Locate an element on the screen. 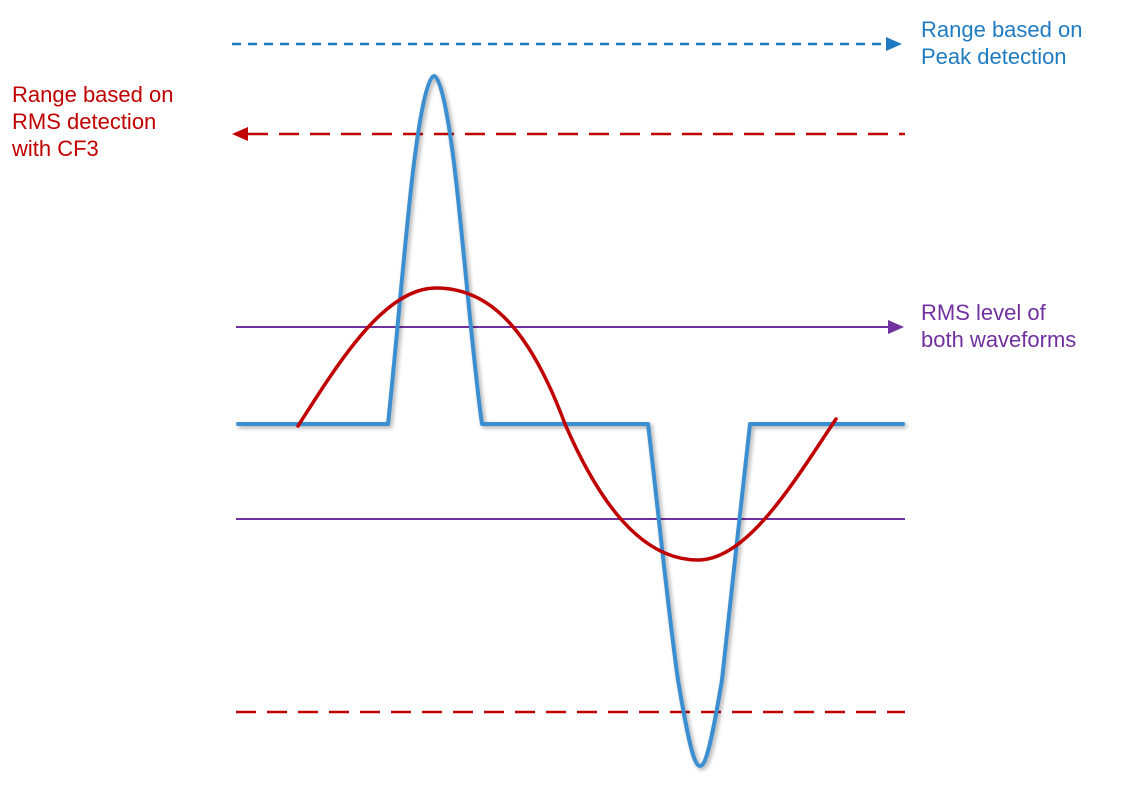 The image size is (1142, 796). rms-cf3-label-line1: Range based on is located at coordinates (93, 94).